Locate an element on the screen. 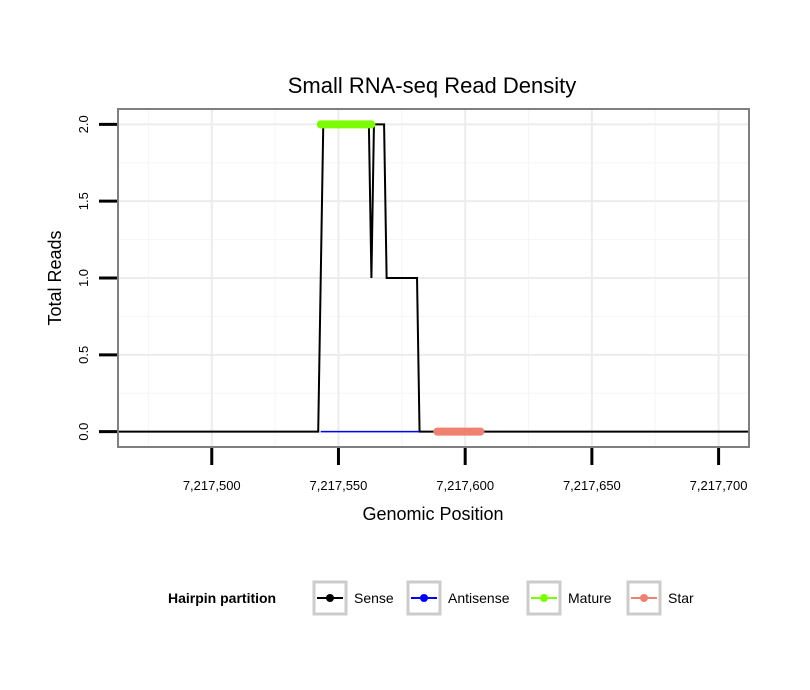 Image resolution: width=810 pixels, height=690 pixels. y-tick-label: 1.0 is located at coordinates (83, 278).